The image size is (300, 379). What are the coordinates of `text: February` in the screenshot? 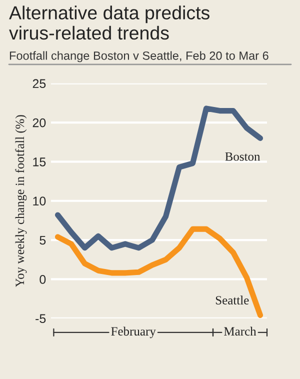 It's located at (133, 332).